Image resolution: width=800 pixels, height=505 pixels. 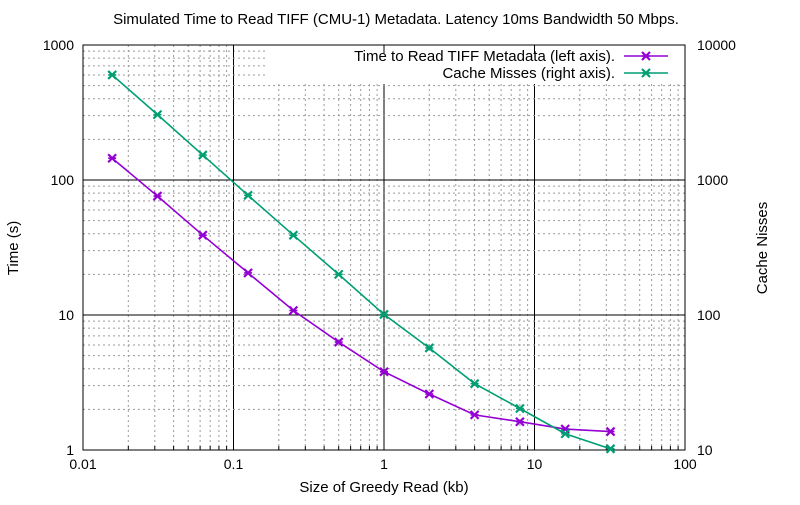 I want to click on x-tick-label: 1, so click(x=384, y=464).